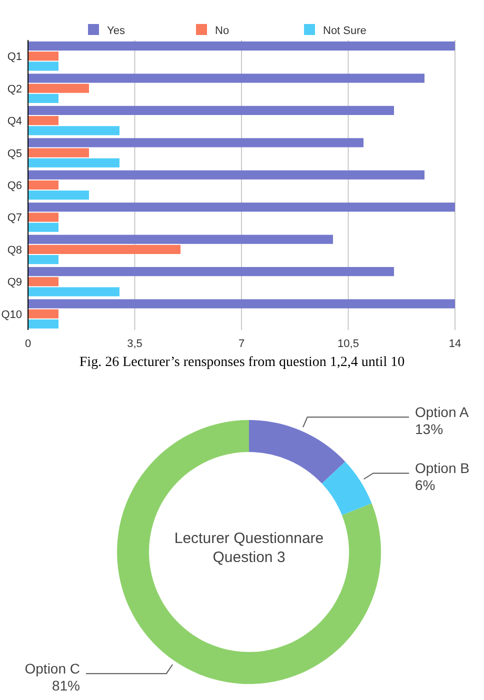 The width and height of the screenshot is (484, 700). I want to click on legend-label: Yes, so click(116, 31).